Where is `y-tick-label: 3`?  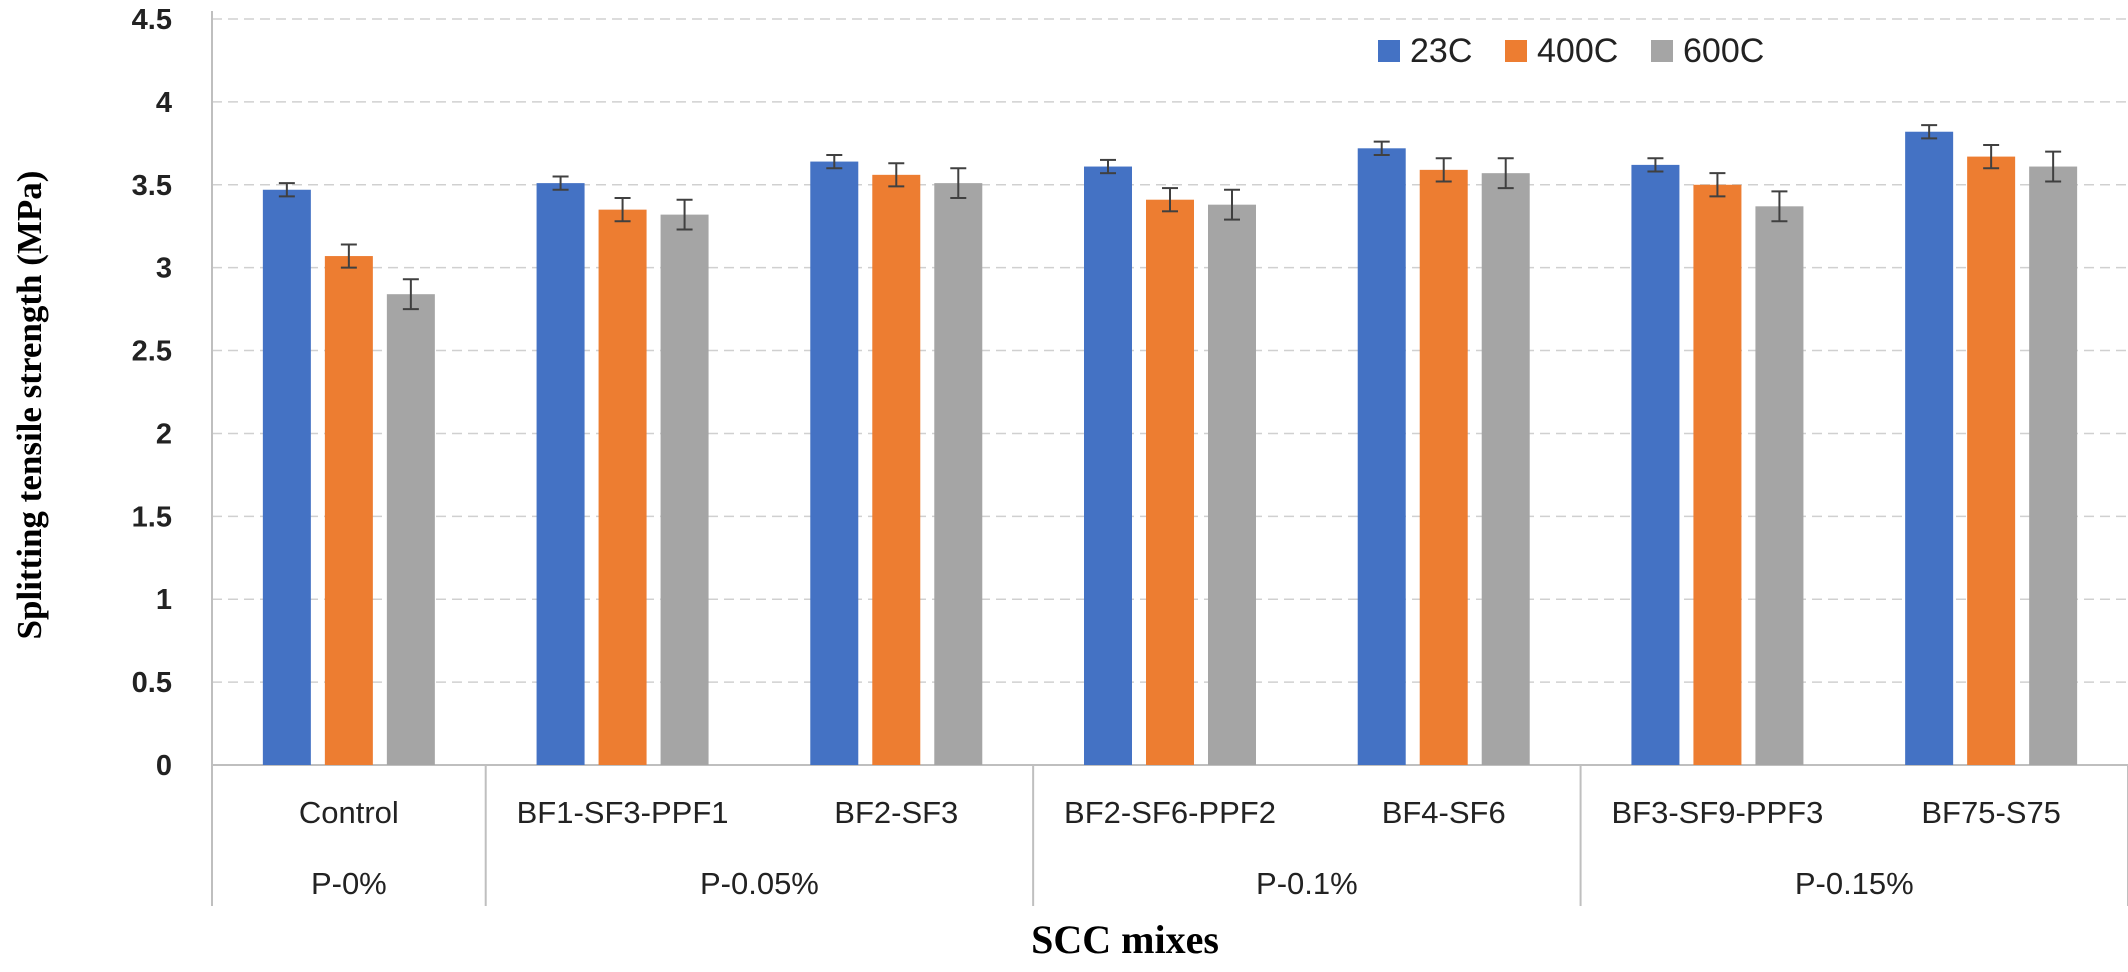 y-tick-label: 3 is located at coordinates (164, 269).